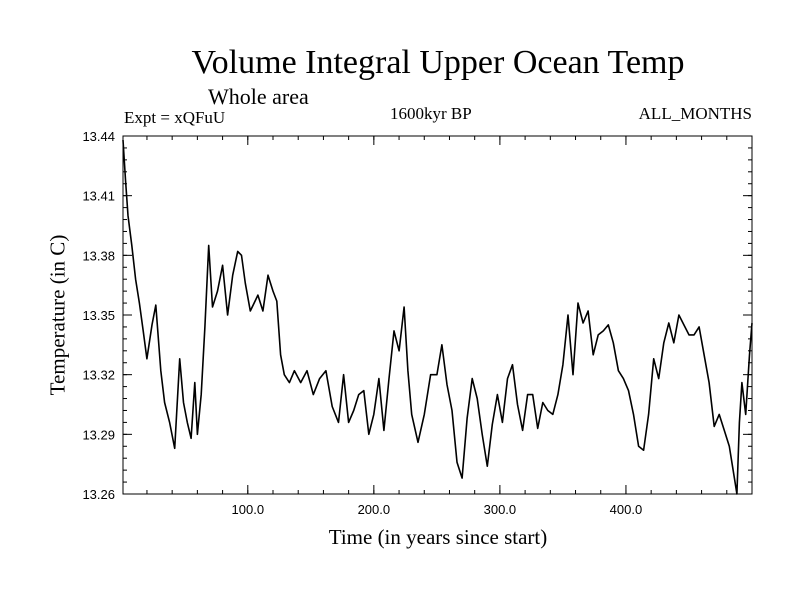 This screenshot has width=800, height=600. I want to click on months-label: ALL_MONTHS, so click(695, 113).